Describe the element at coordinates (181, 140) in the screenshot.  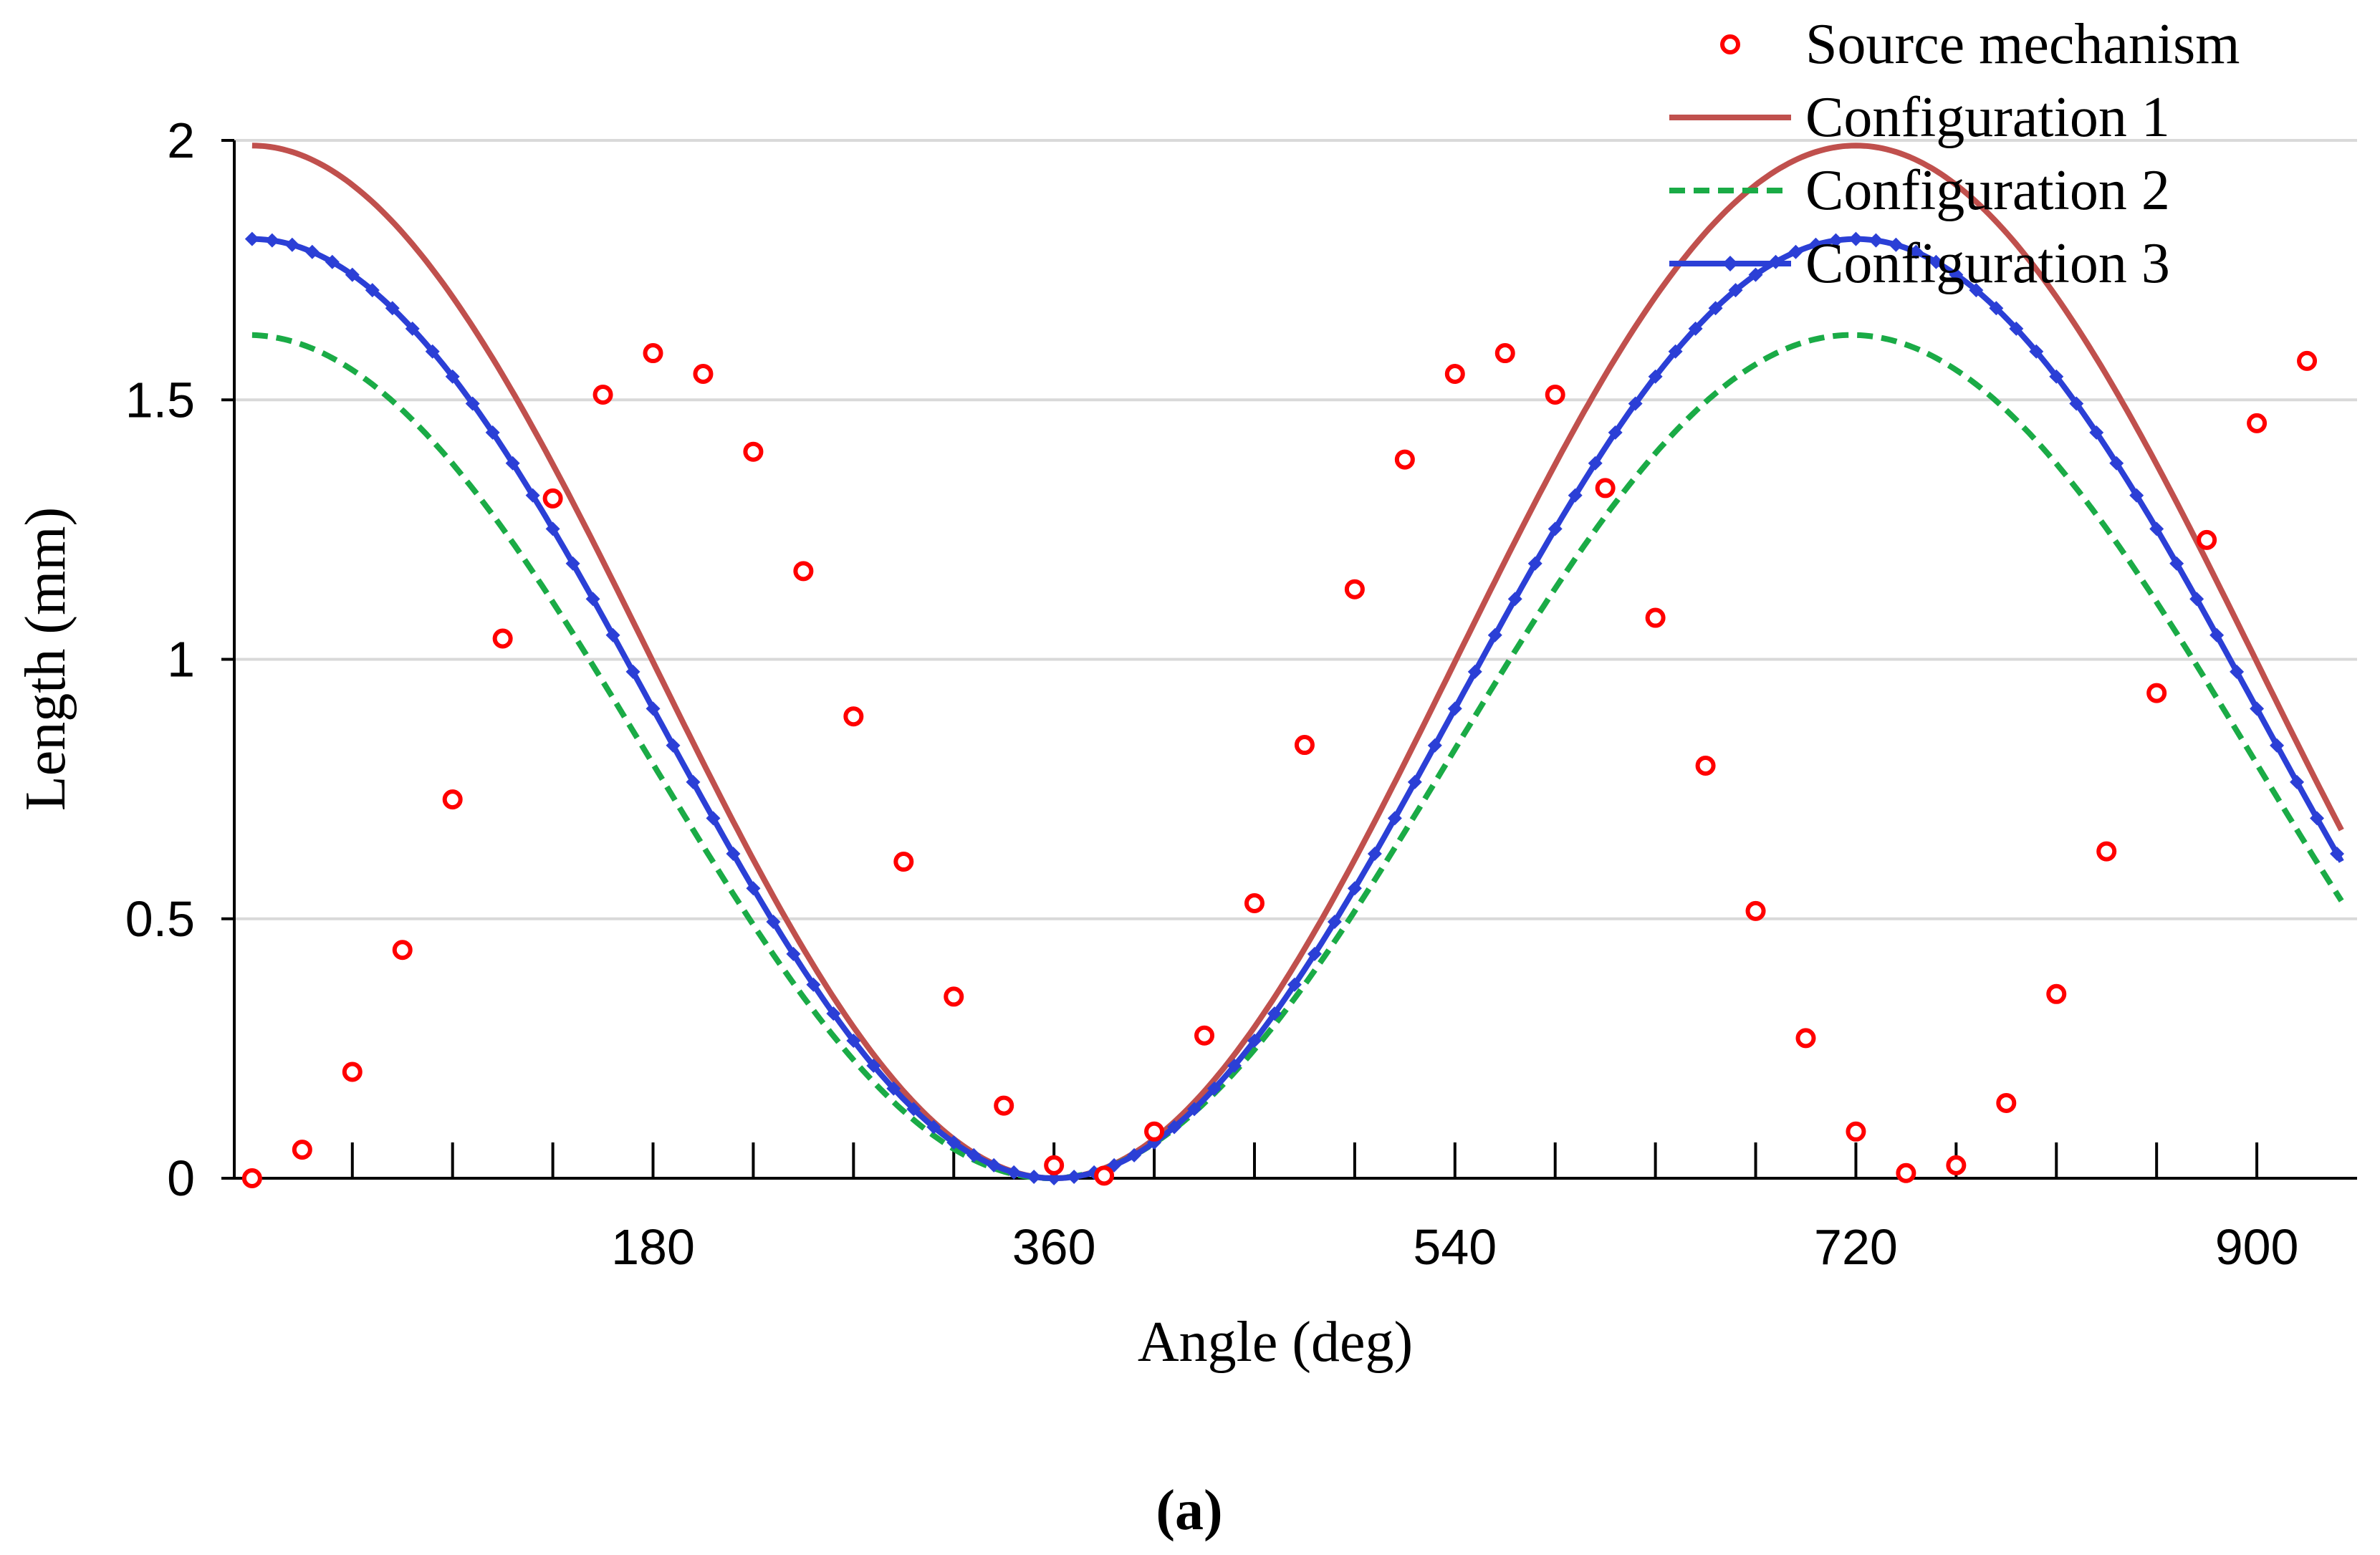
I see `y-tick-label: 2` at that location.